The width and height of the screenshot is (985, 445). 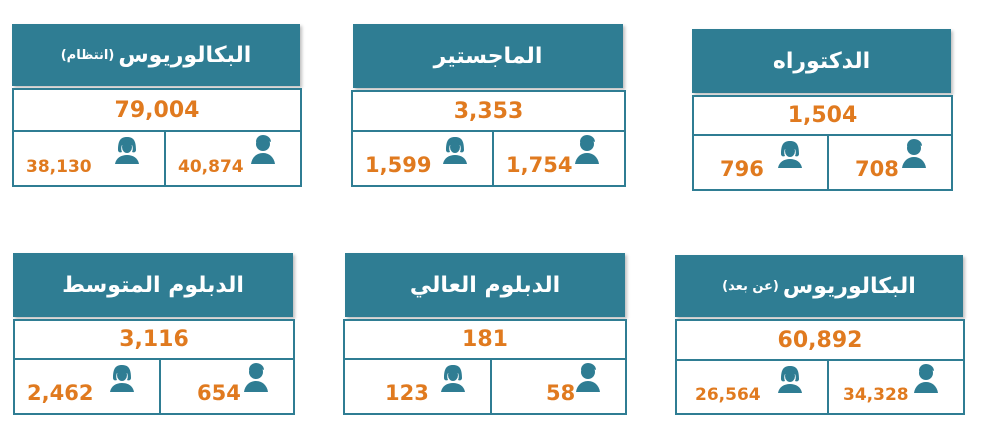 I want to click on stat-card-intermediate-diploma: الدبلوم المتوسط 3,116 2,462 654, so click(x=154, y=334).